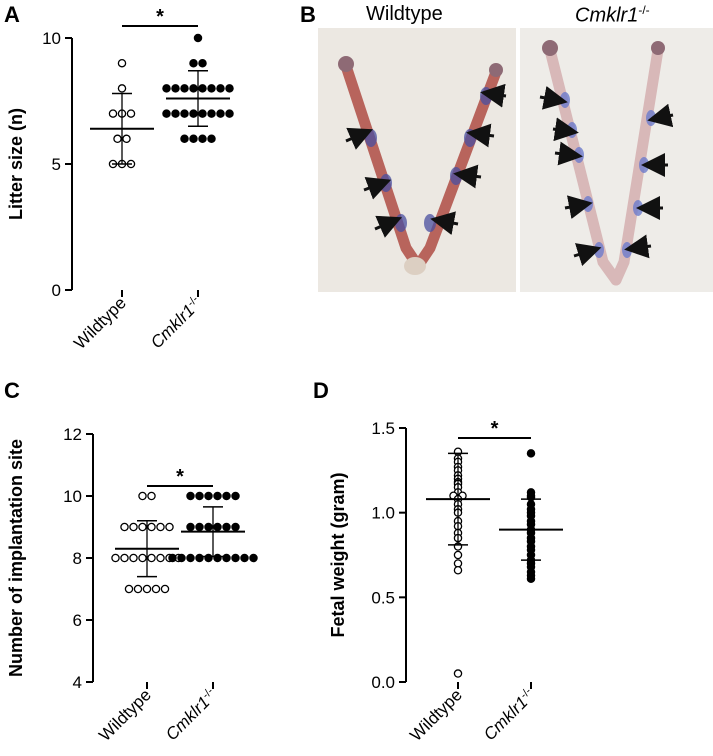  I want to click on panel-label-c: C, so click(12, 390).